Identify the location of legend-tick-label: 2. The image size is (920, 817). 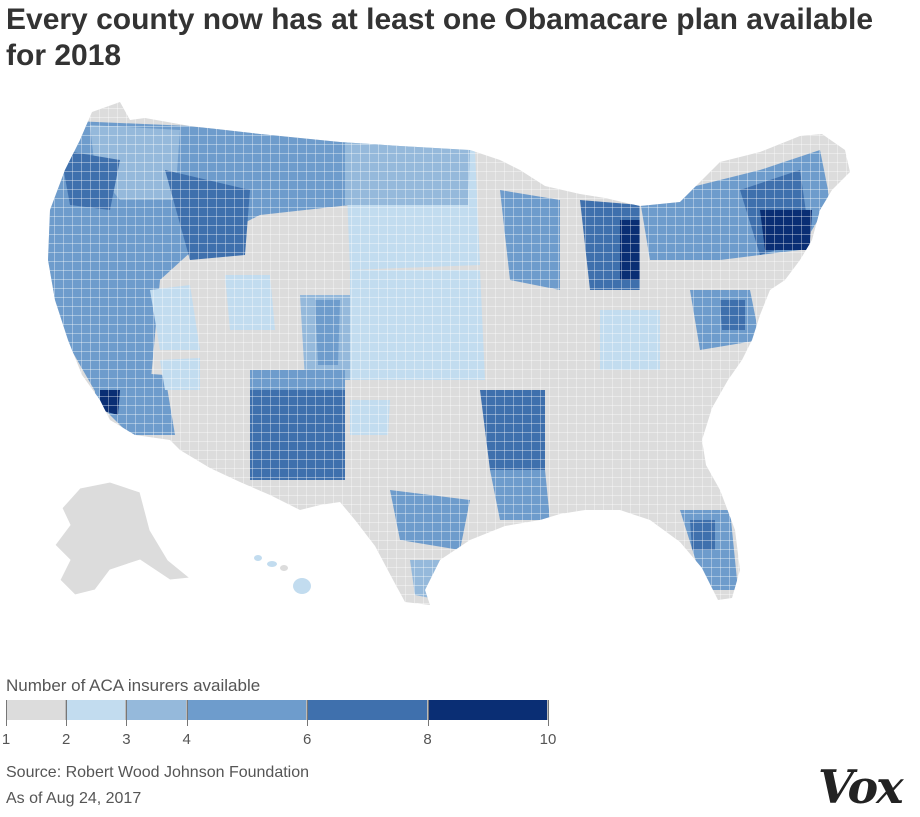
(66, 739).